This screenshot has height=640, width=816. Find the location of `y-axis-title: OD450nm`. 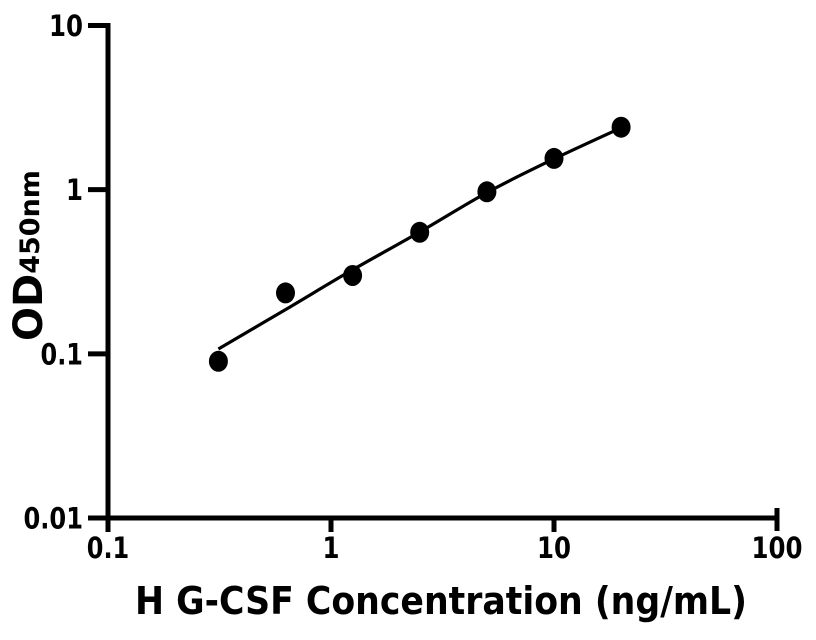

y-axis-title: OD450nm is located at coordinates (29, 255).